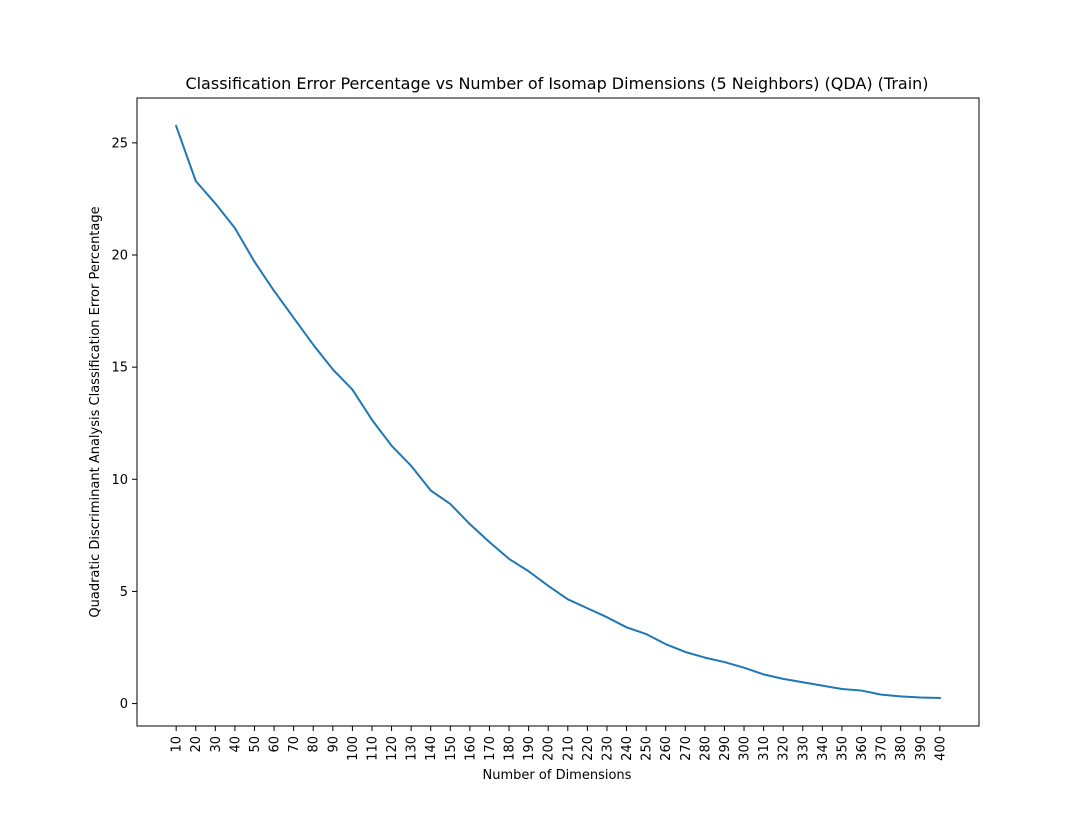 This screenshot has width=1088, height=816. What do you see at coordinates (862, 748) in the screenshot?
I see `x-tick-label: 360` at bounding box center [862, 748].